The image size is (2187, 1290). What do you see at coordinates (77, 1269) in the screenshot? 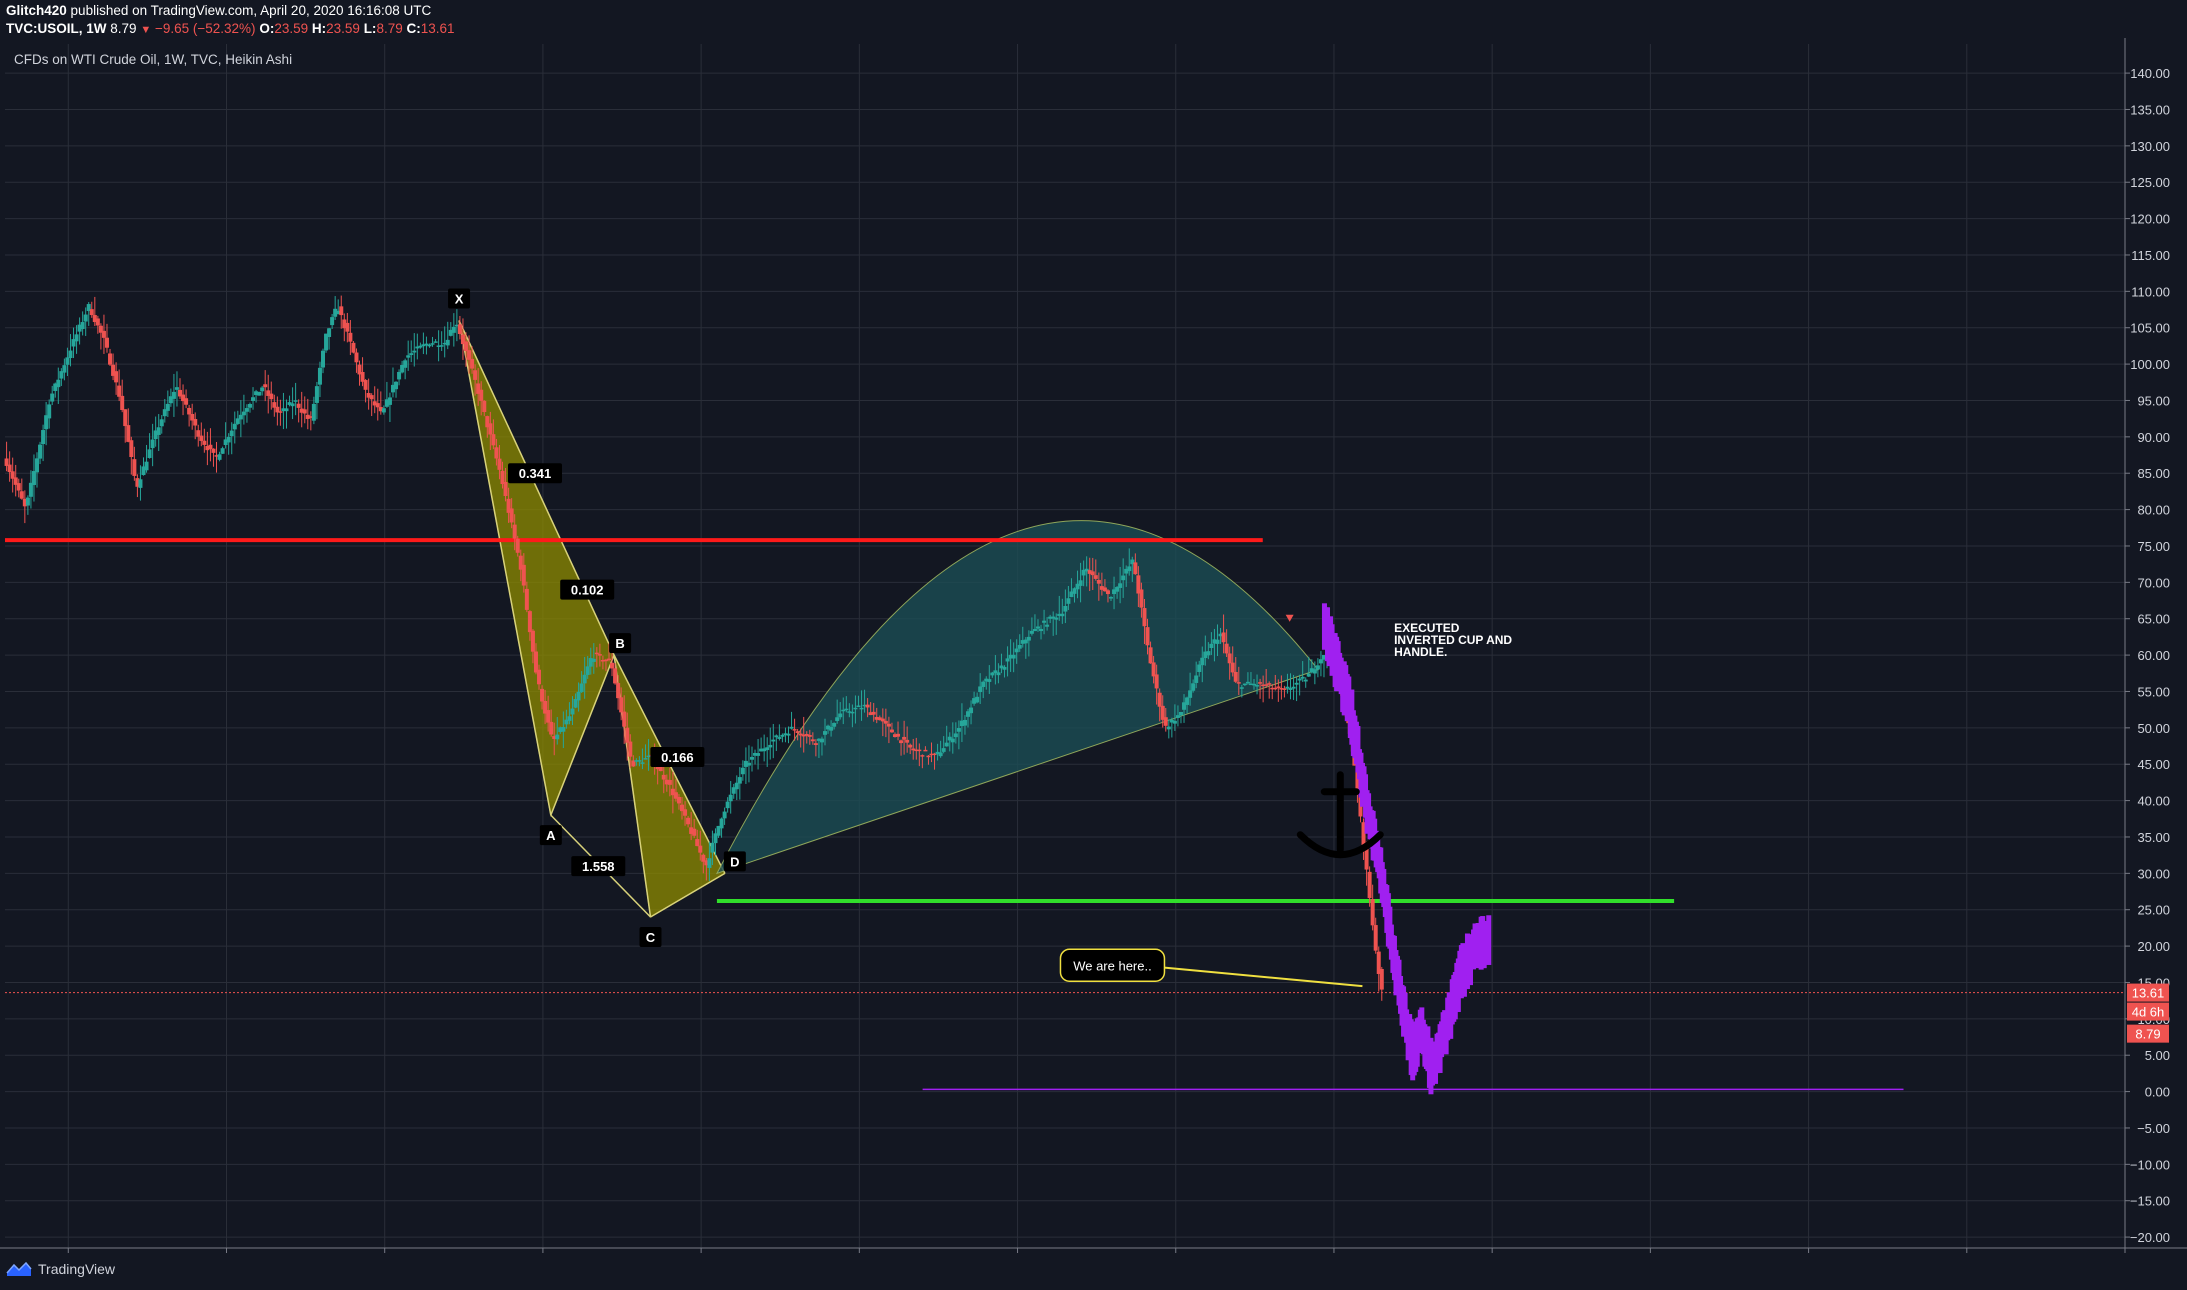
I see `tradingview-brand: TradingView` at bounding box center [77, 1269].